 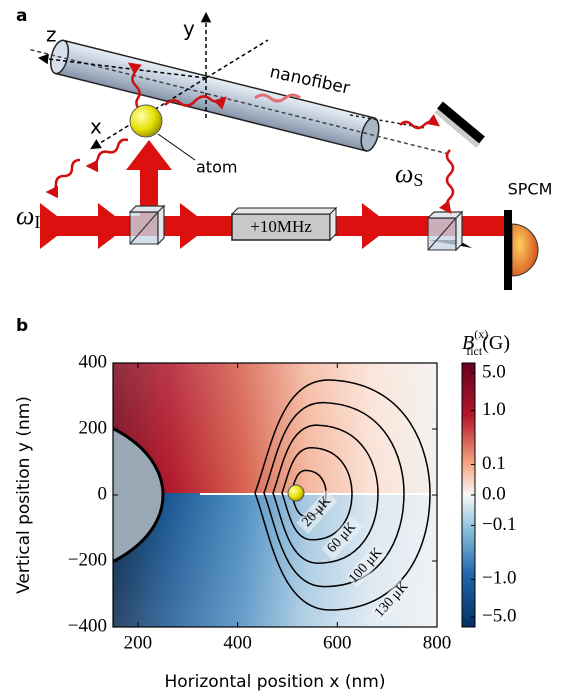 I want to click on frequency-shifter: +10MHz, so click(x=284, y=224).